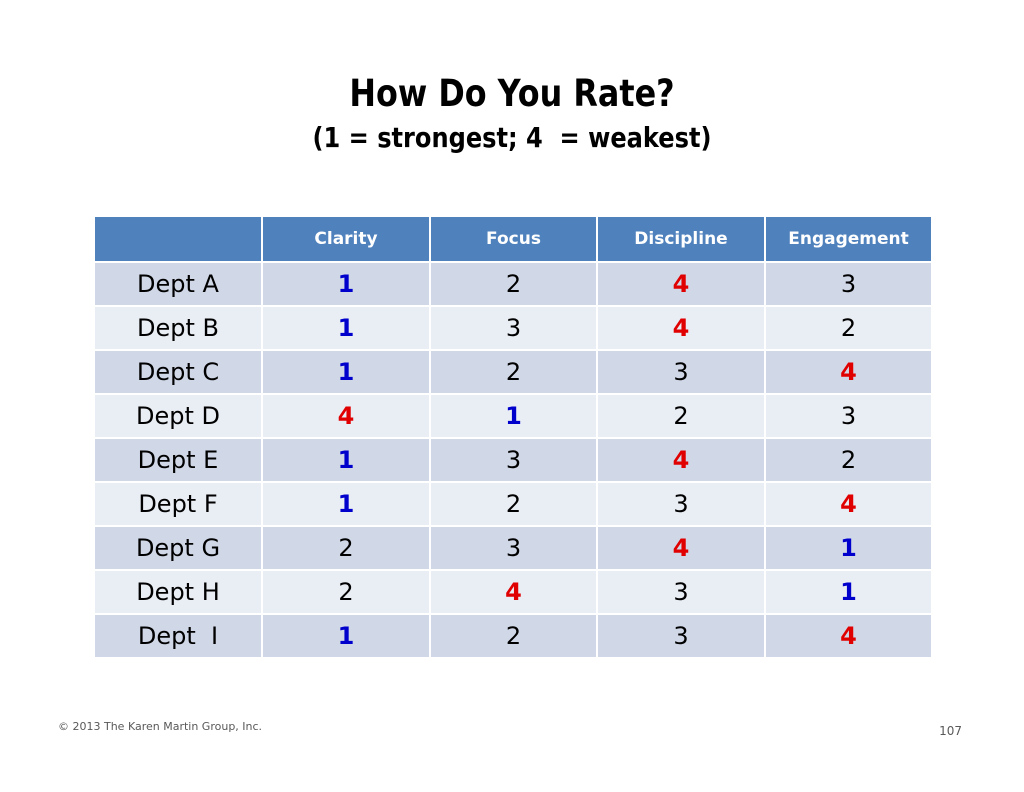  Describe the element at coordinates (512, 137) in the screenshot. I see `slide-subtitle: (1 = strongest; 4 = weakest)` at that location.